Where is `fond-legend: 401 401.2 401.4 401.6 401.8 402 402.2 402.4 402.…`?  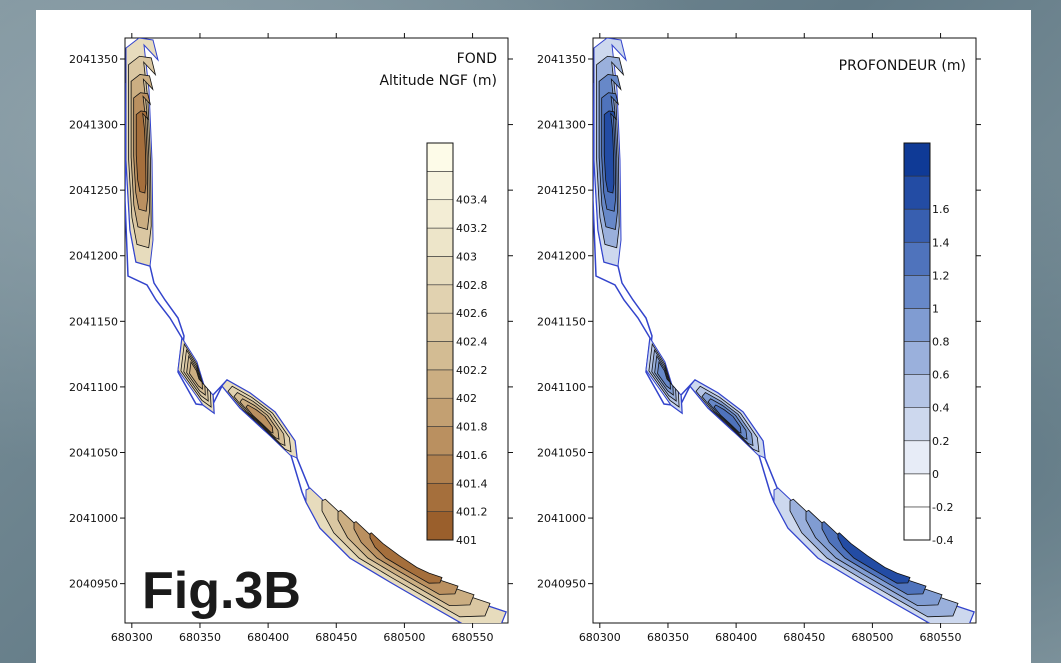 fond-legend: 401 401.2 401.4 401.6 401.8 402 402.2 402.4 402.… is located at coordinates (457, 344).